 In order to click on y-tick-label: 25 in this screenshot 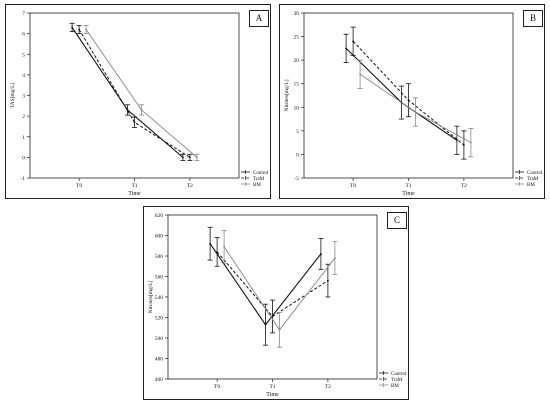, I will do `click(297, 38)`.